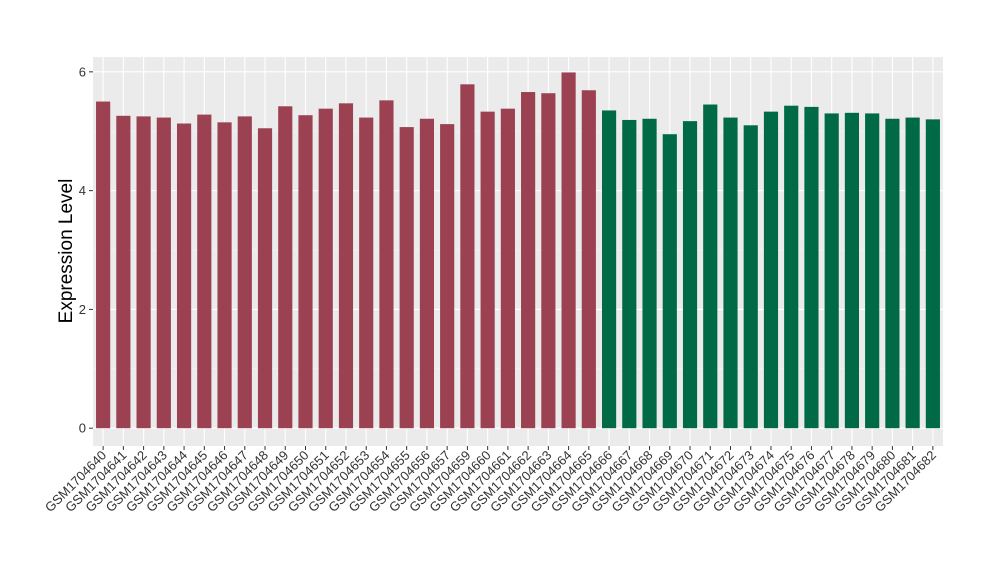 This screenshot has width=1000, height=580. I want to click on bar-GSM1704663, so click(548, 261).